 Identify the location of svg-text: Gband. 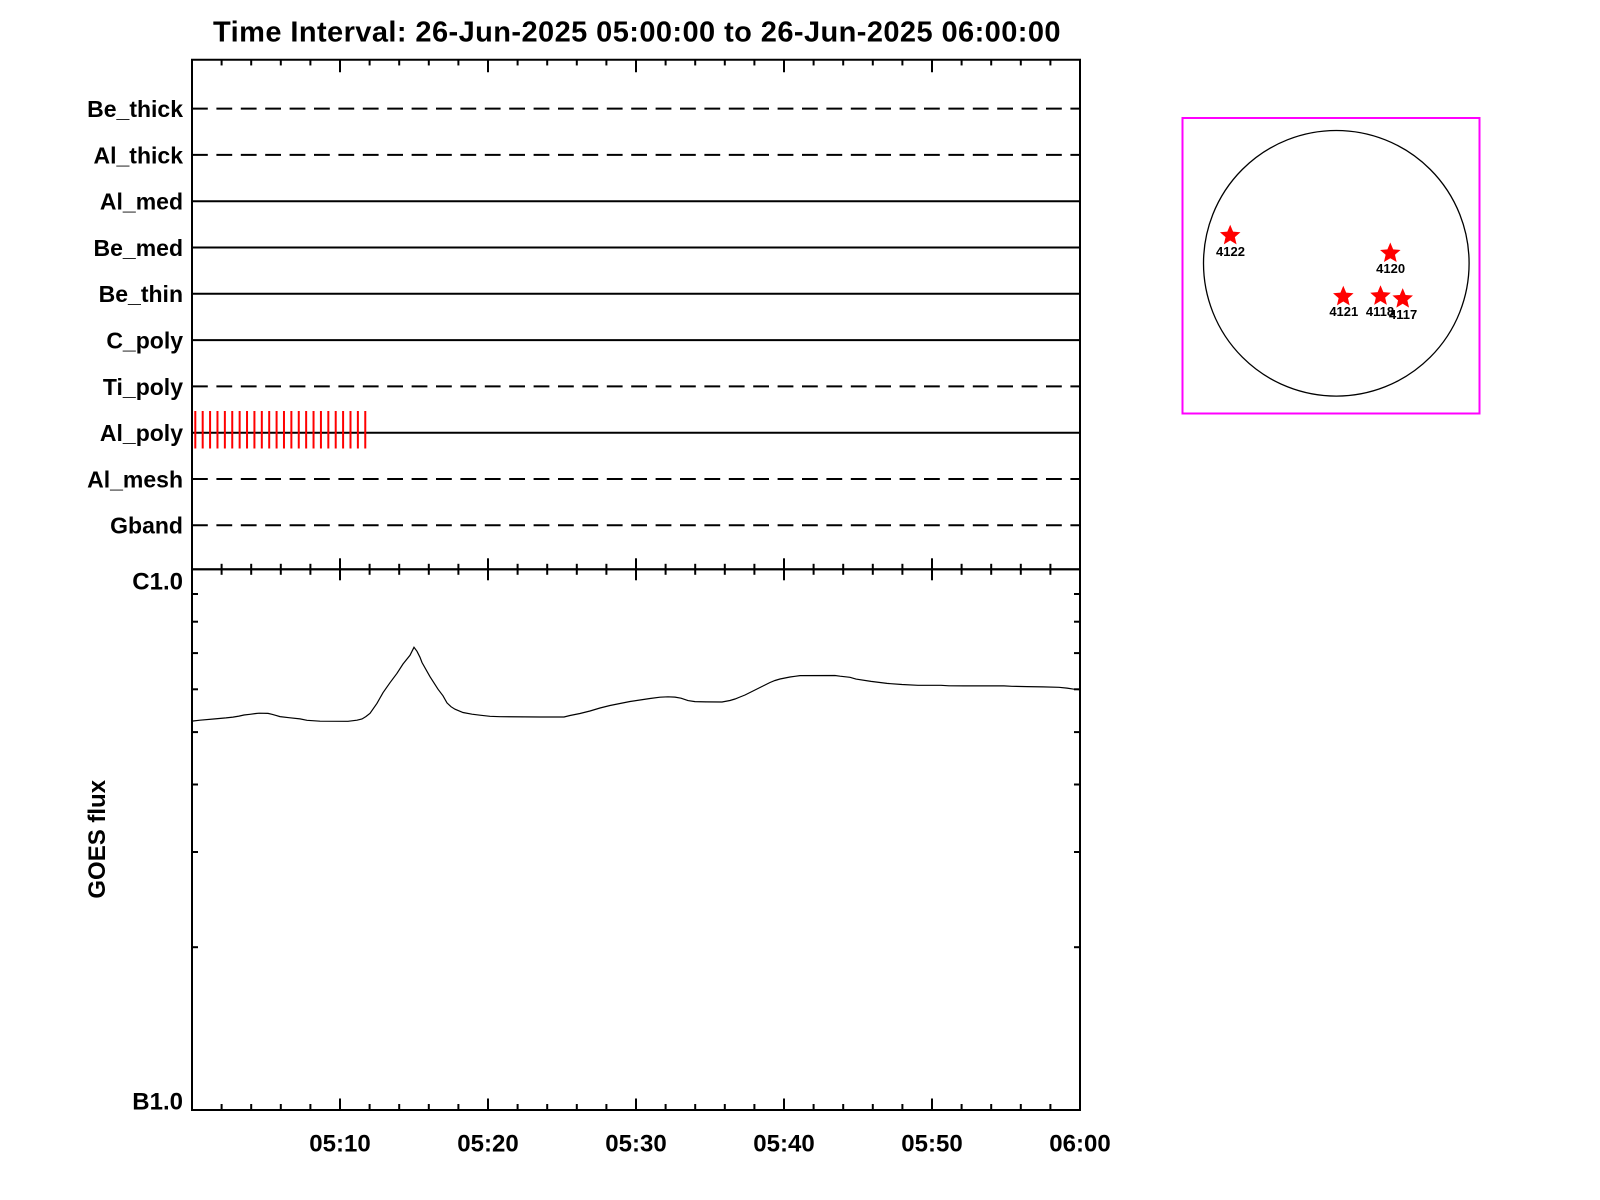
(146, 526).